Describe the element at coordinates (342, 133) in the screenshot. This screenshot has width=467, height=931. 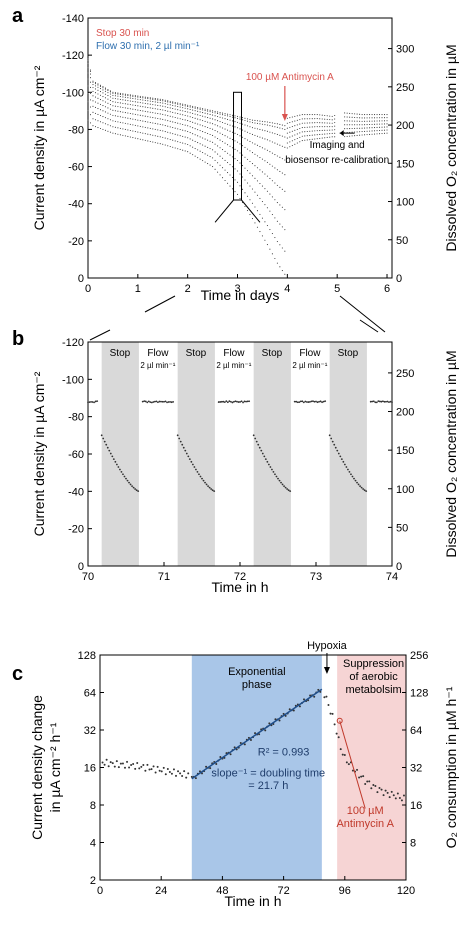
I see `panel-a-imaging-arrowhead` at that location.